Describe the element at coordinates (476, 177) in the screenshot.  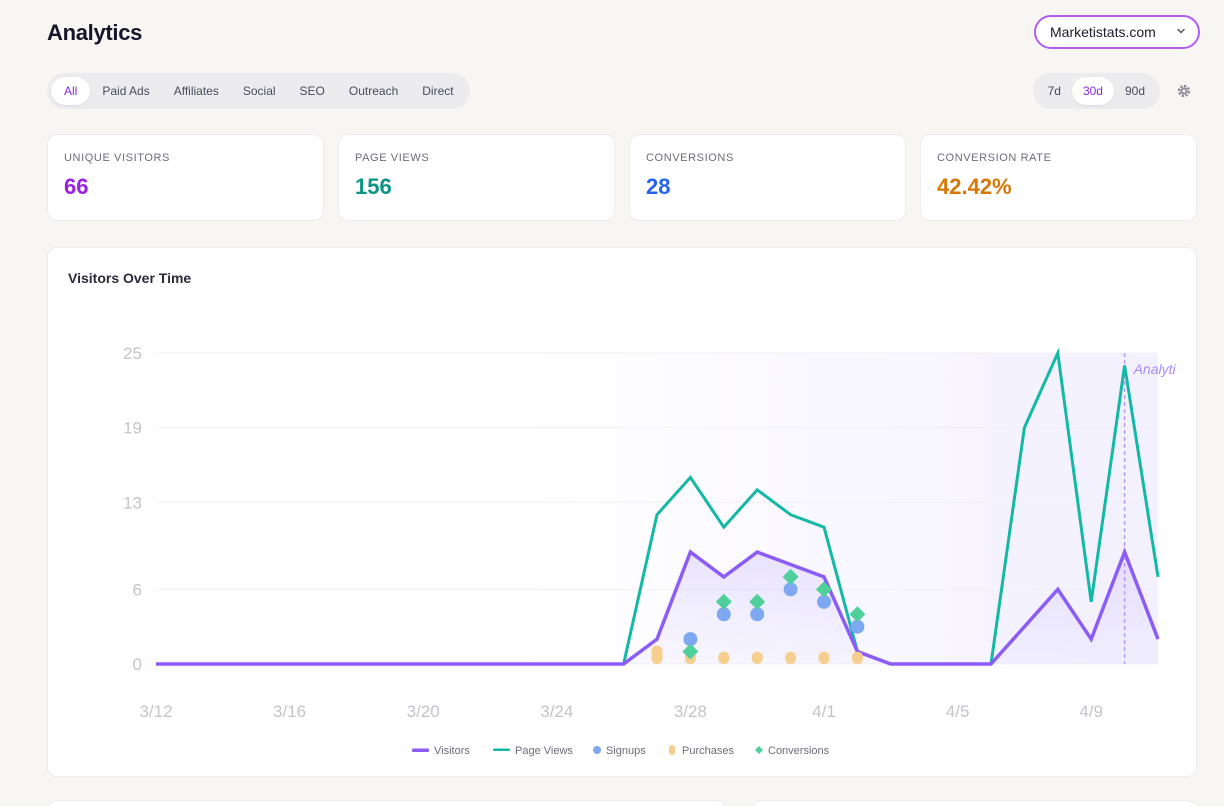
I see `stat-card: PAGE VIEWS 156` at that location.